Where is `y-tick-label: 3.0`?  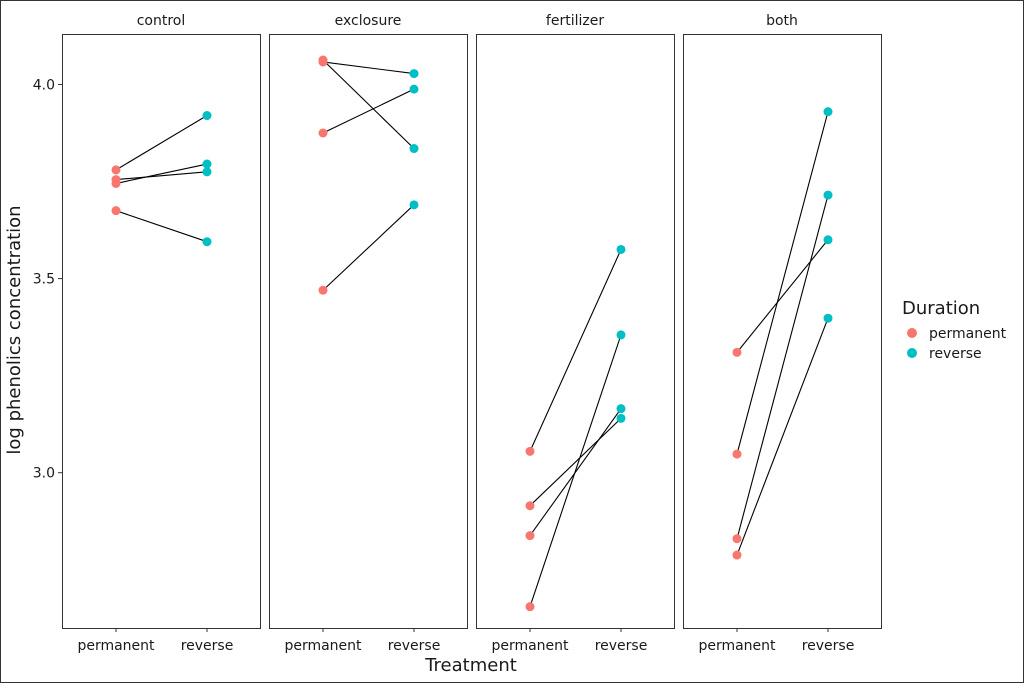
y-tick-label: 3.0 is located at coordinates (44, 474).